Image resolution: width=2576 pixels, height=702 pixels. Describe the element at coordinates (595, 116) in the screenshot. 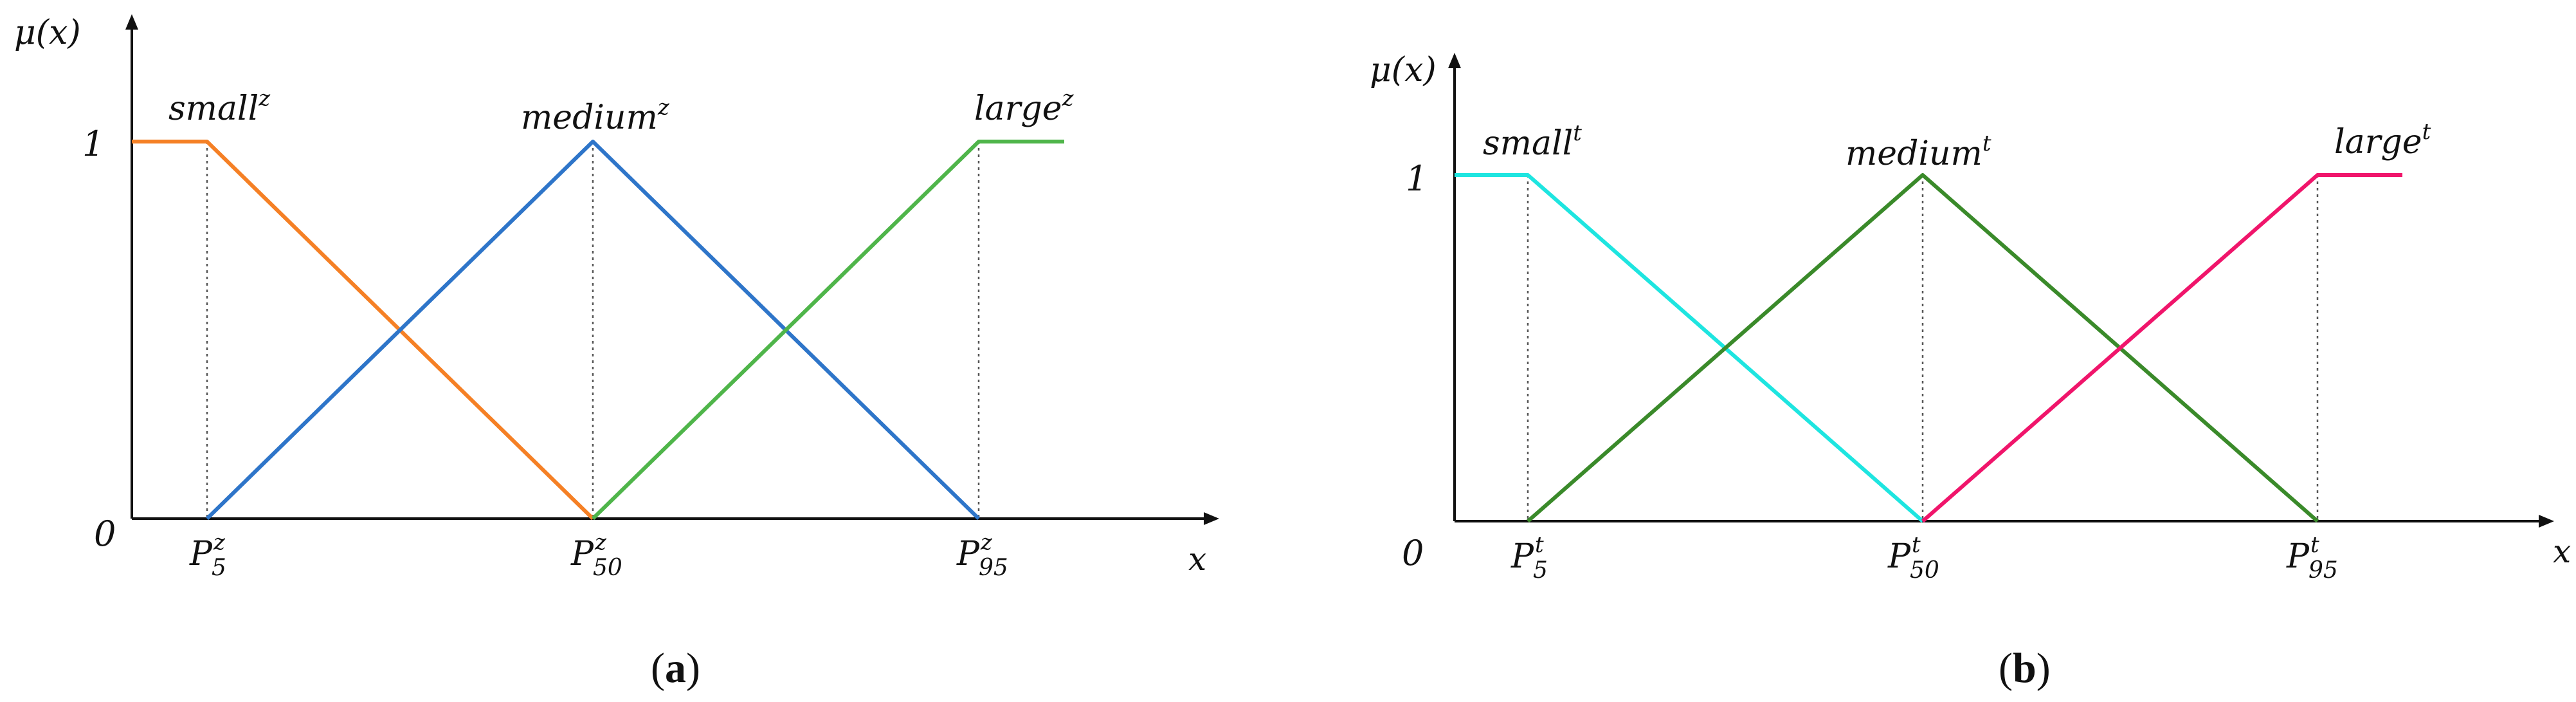

I see `set-label-medium: mediumz` at that location.